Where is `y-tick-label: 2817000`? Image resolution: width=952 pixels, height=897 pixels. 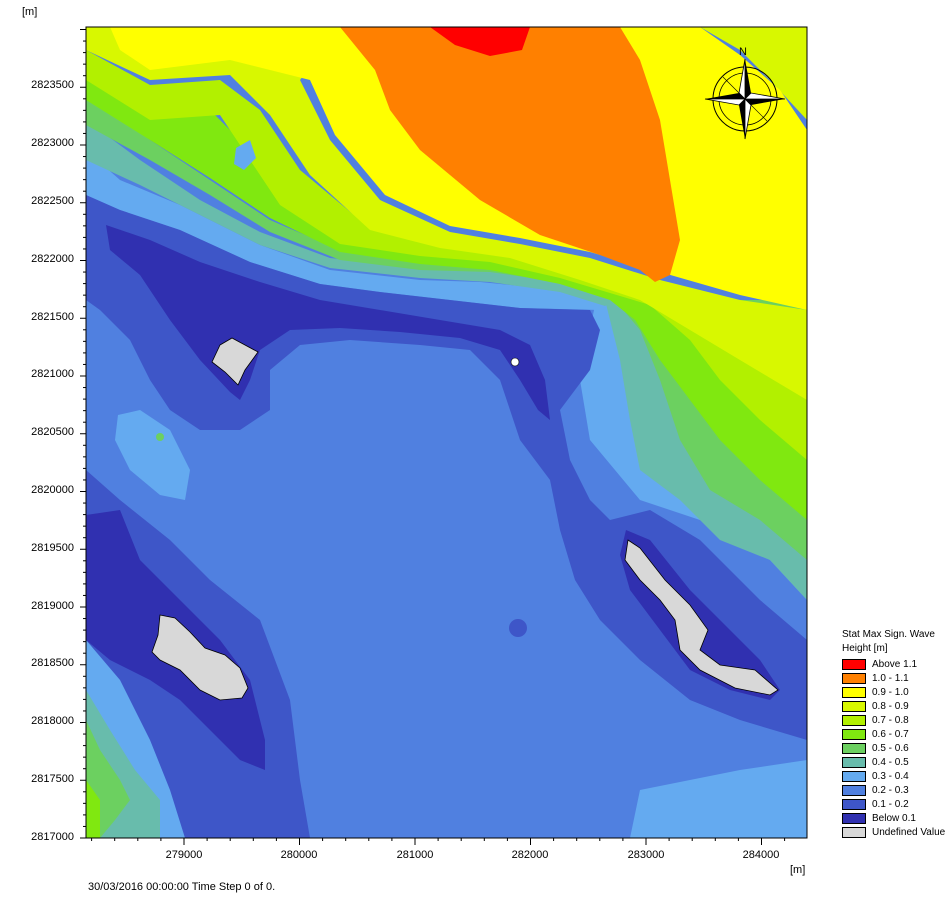
y-tick-label: 2817000 is located at coordinates (52, 837).